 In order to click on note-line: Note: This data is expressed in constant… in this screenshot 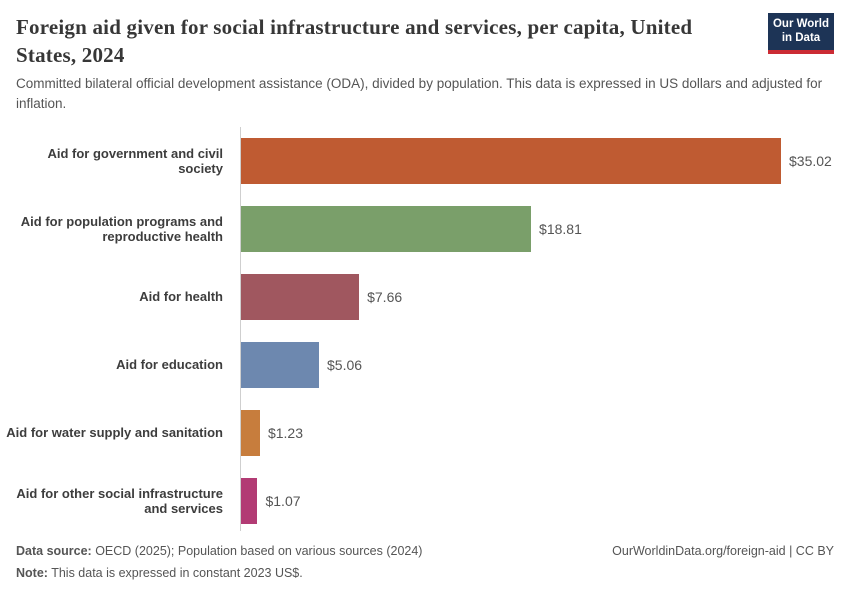, I will do `click(219, 574)`.